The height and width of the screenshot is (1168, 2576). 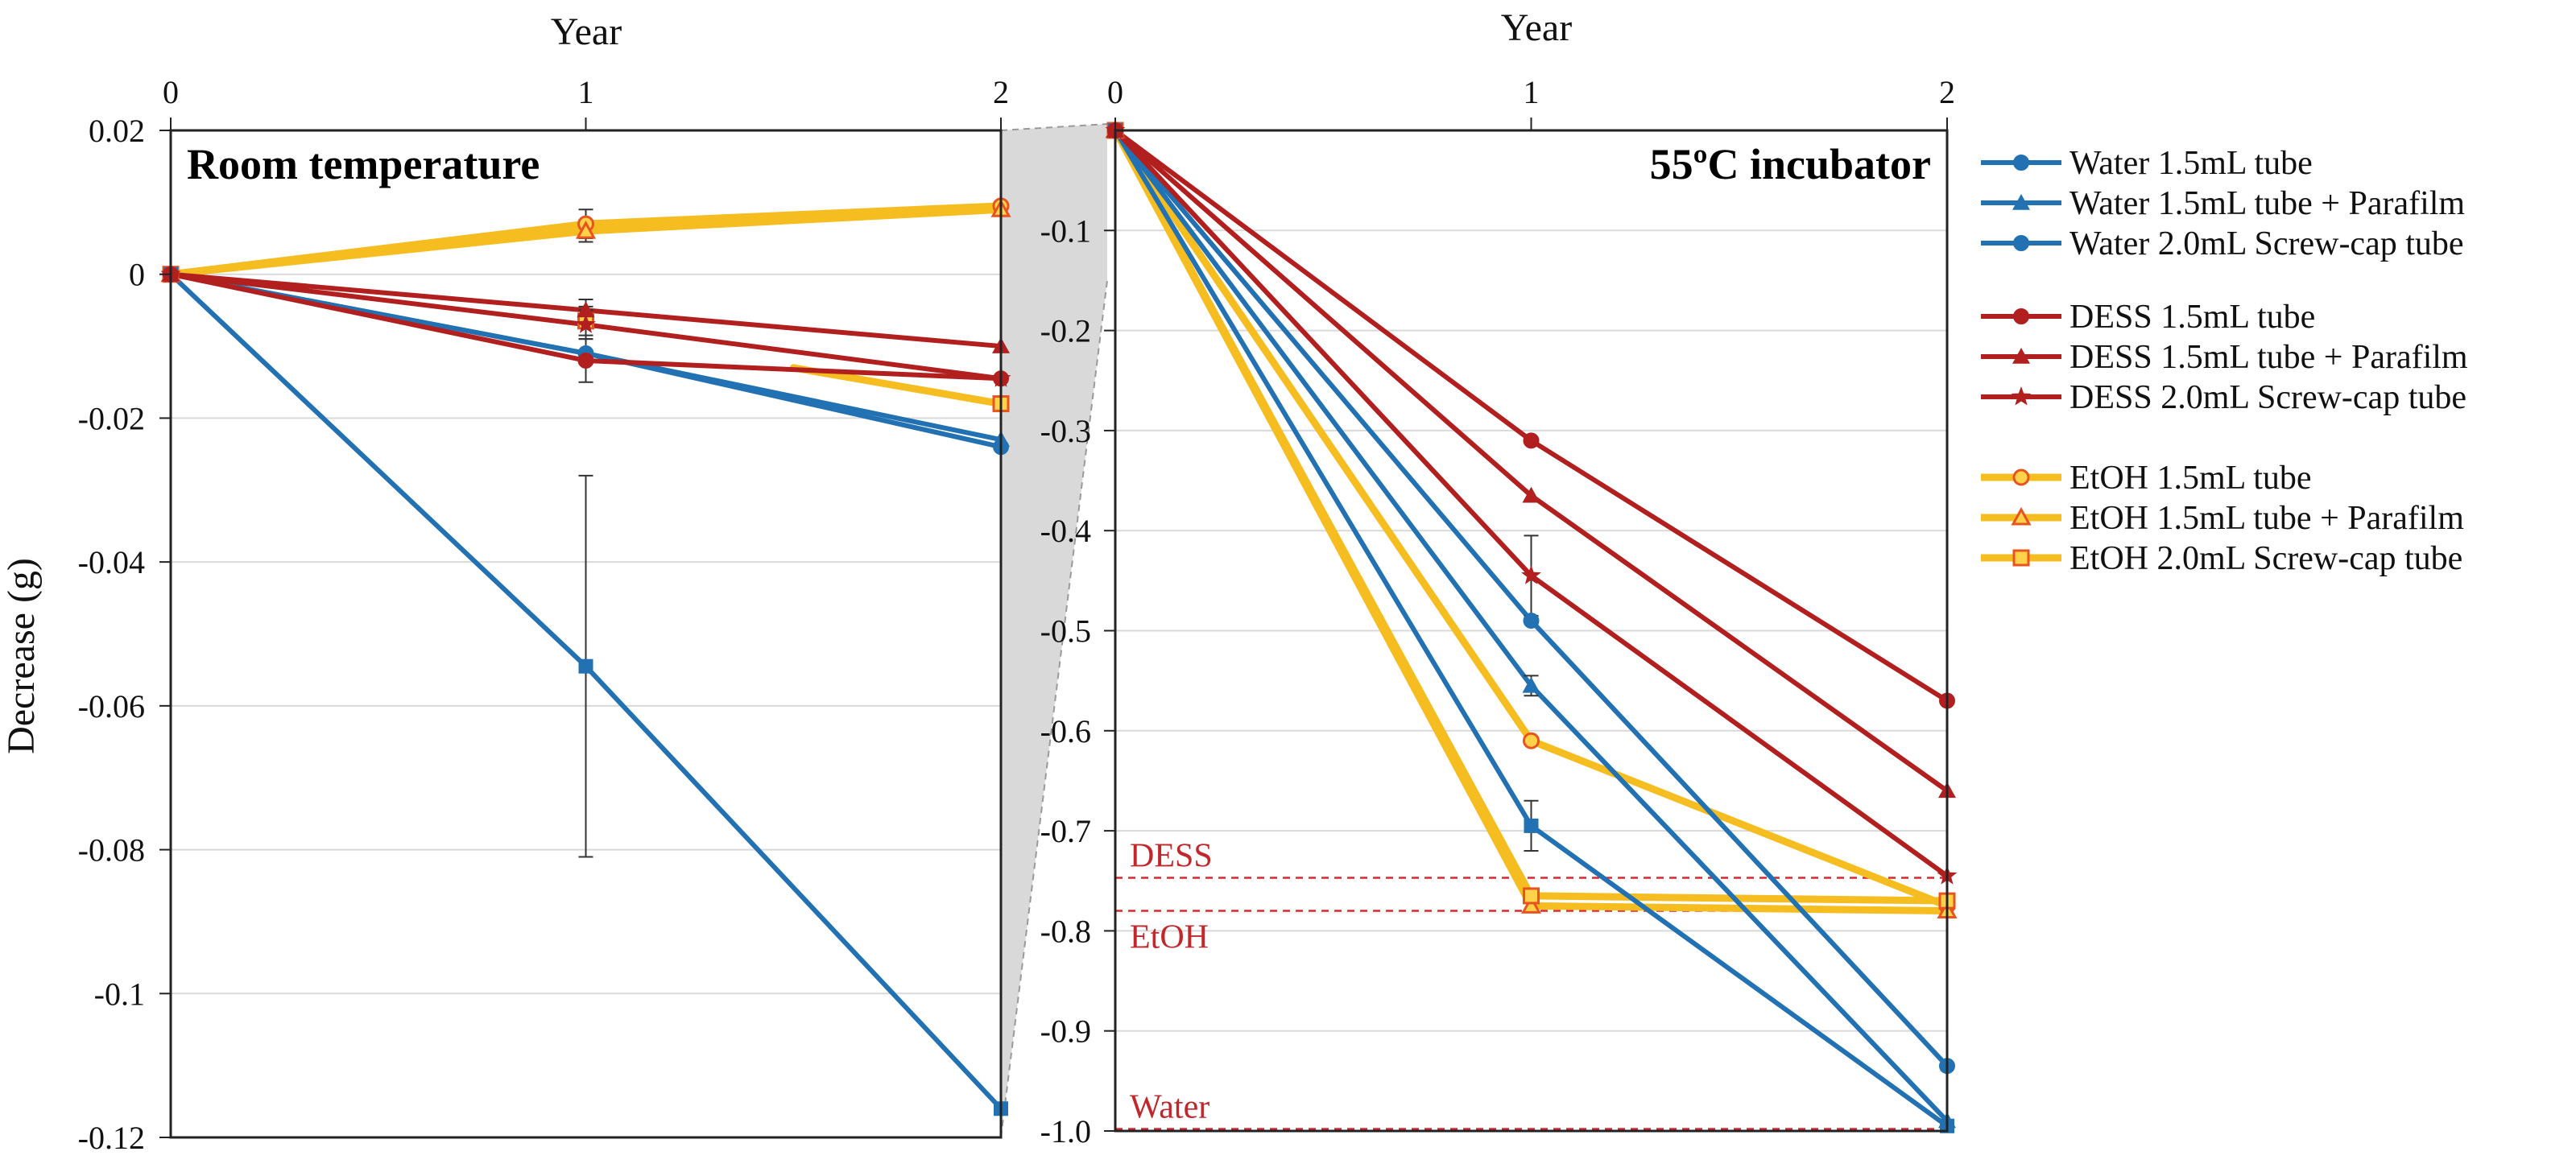 What do you see at coordinates (1001, 92) in the screenshot?
I see `room-x-tick-label: 2` at bounding box center [1001, 92].